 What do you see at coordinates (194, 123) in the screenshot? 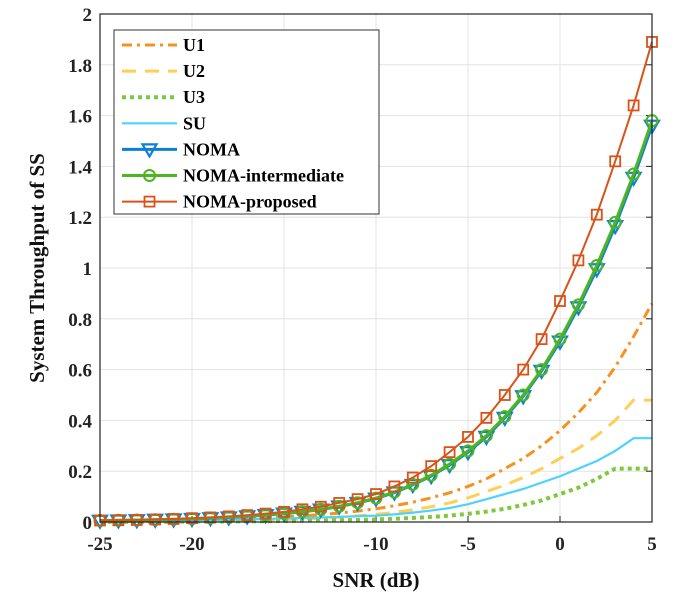
I see `legend-label-su: SU` at bounding box center [194, 123].